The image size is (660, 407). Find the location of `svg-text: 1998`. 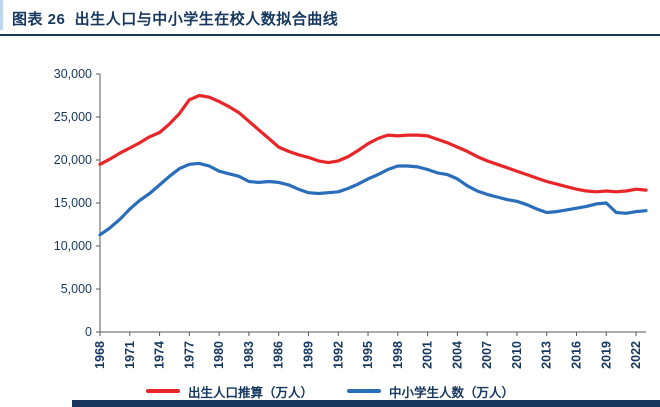

svg-text: 1998 is located at coordinates (398, 355).